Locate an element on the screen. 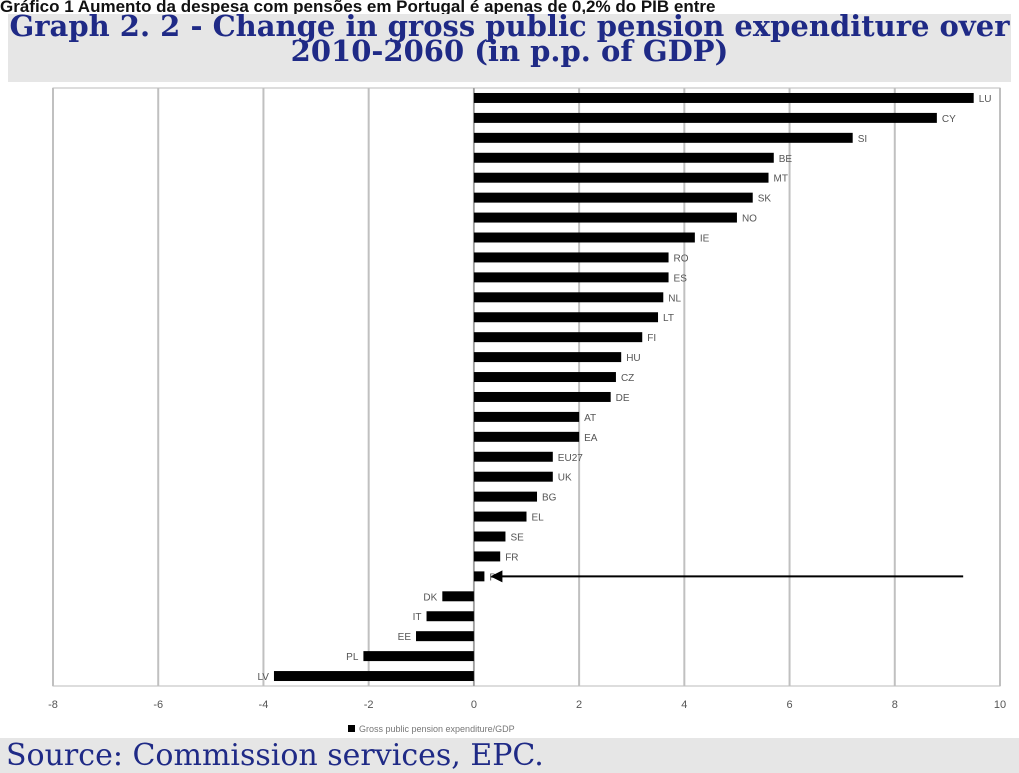 The width and height of the screenshot is (1019, 773). bar-ee is located at coordinates (445, 636).